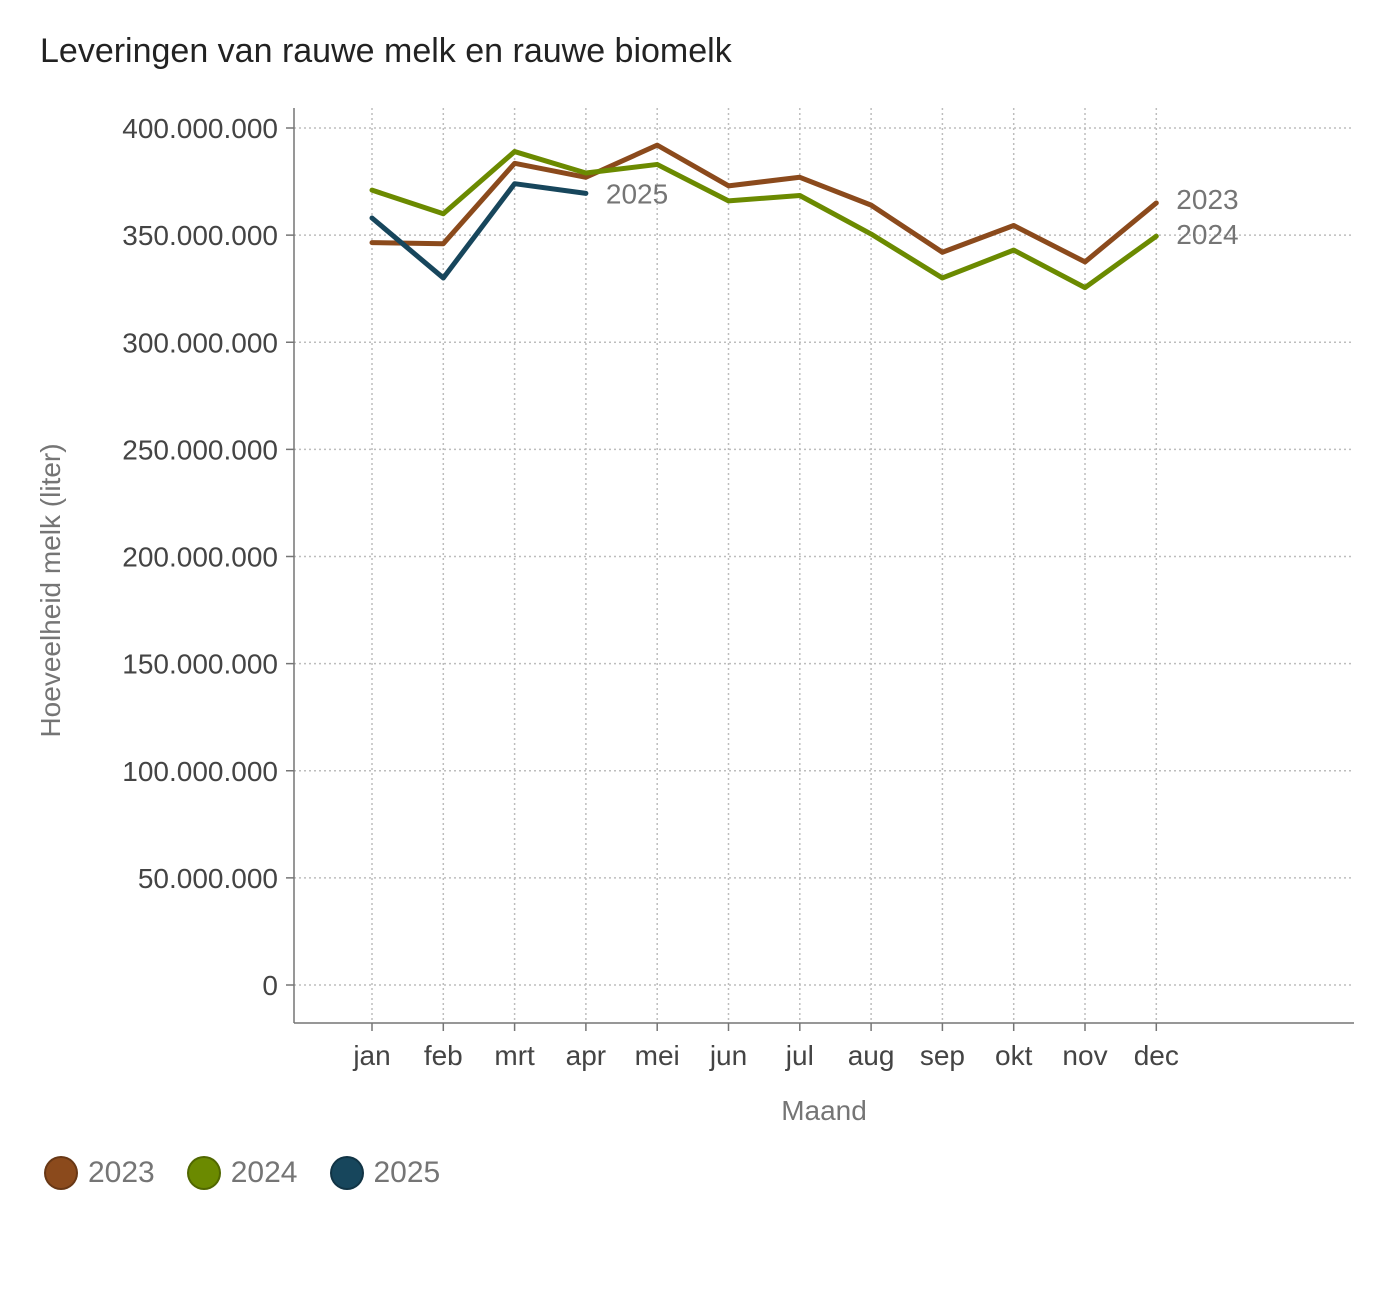  Describe the element at coordinates (1014, 1055) in the screenshot. I see `x-tick-label: okt` at that location.